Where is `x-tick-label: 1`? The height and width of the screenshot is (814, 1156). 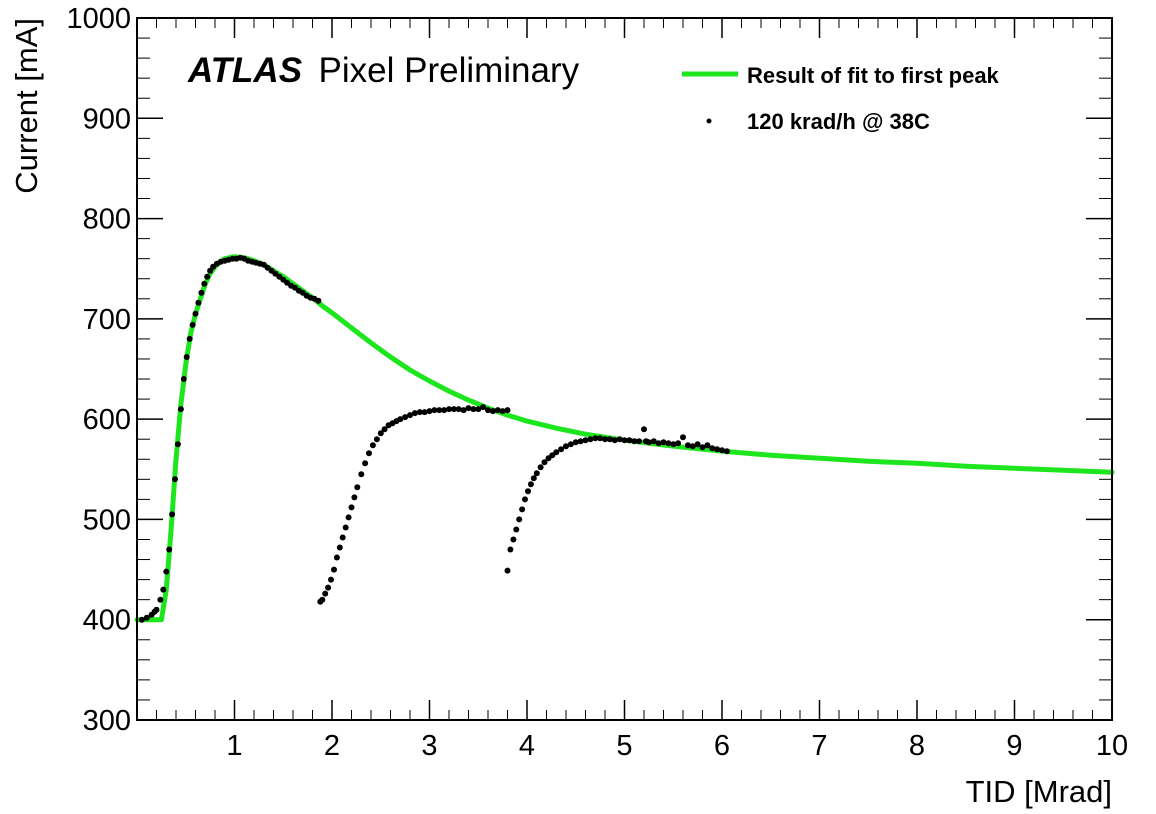
x-tick-label: 1 is located at coordinates (234, 746).